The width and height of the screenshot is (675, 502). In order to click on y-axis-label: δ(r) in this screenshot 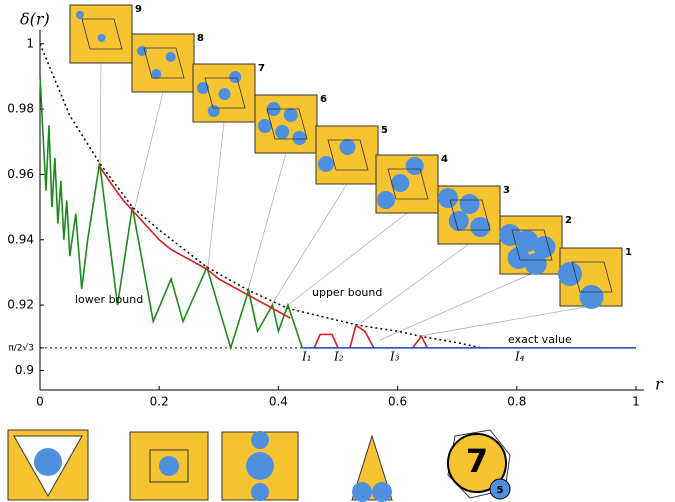, I will do `click(35, 19)`.